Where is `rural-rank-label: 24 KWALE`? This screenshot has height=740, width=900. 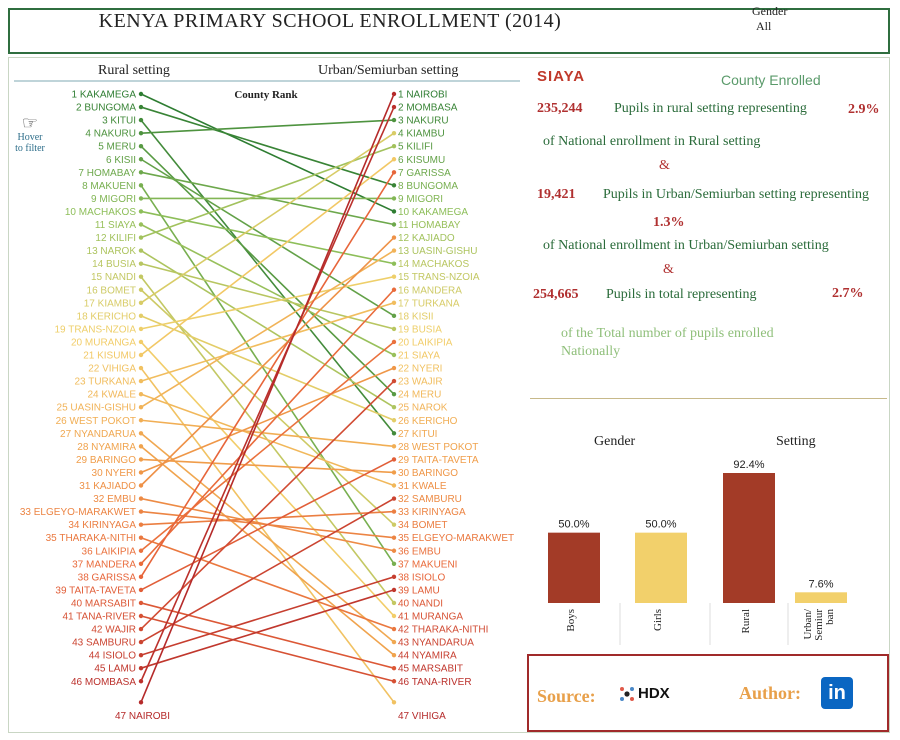
rural-rank-label: 24 KWALE is located at coordinates (111, 395).